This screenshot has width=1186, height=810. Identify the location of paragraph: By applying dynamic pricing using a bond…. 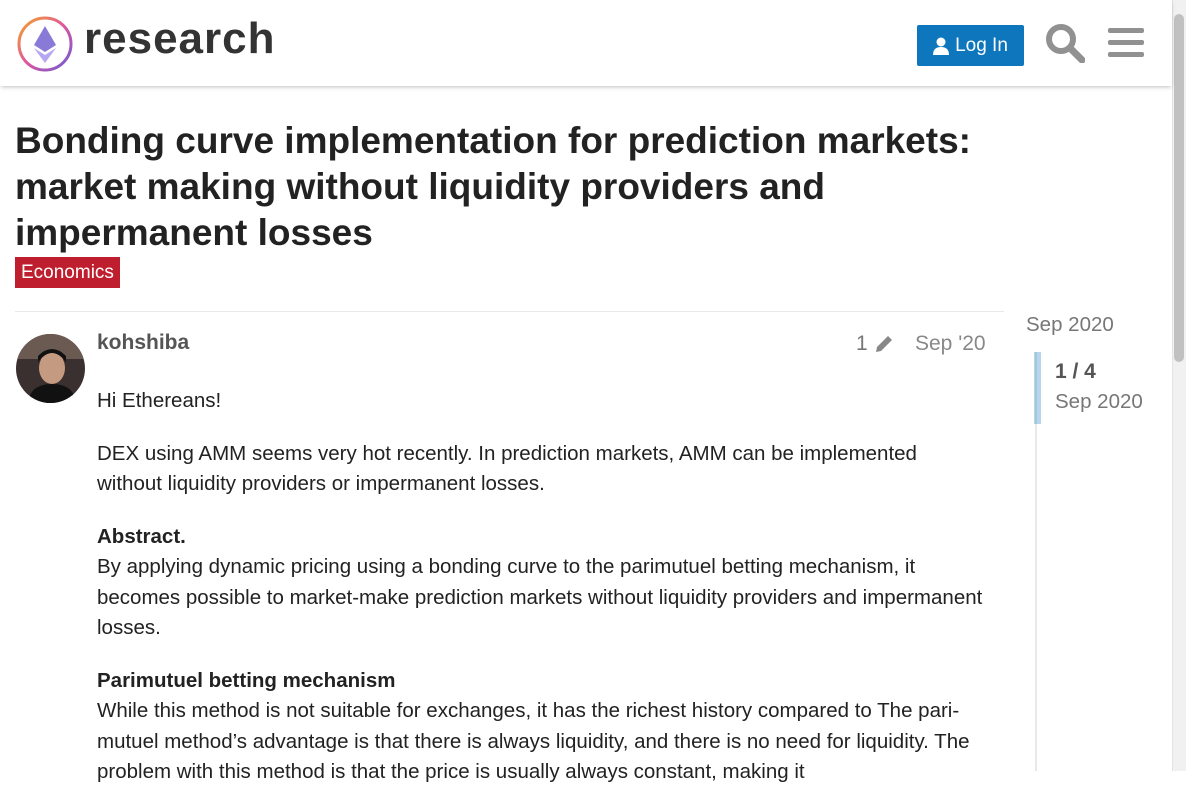
(540, 597).